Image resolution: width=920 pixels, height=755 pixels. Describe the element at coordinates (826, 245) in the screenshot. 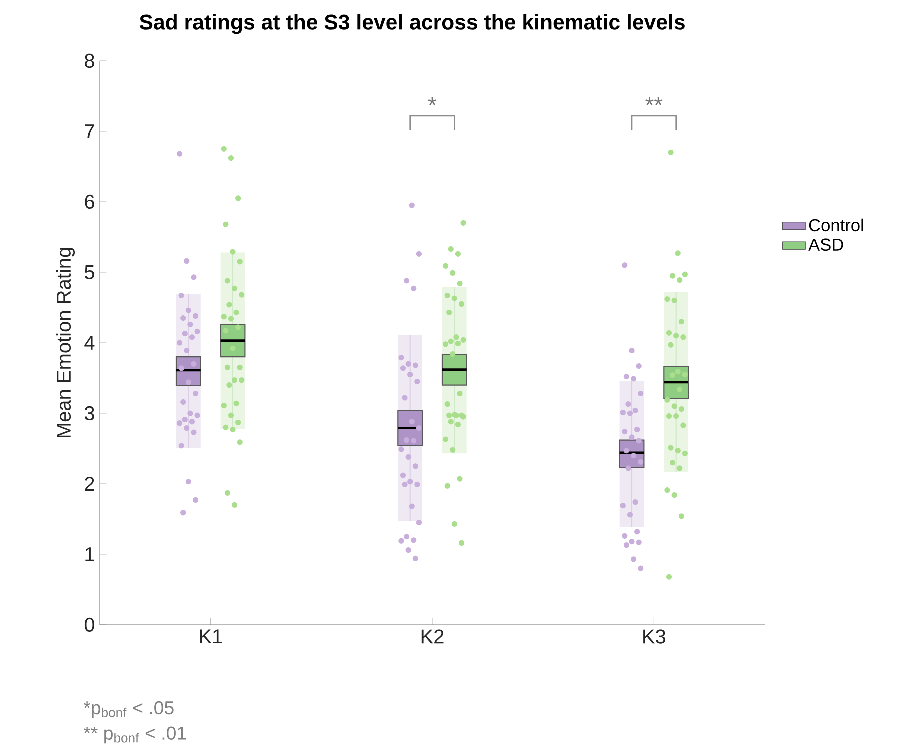

I see `legend-label: ASD` at that location.